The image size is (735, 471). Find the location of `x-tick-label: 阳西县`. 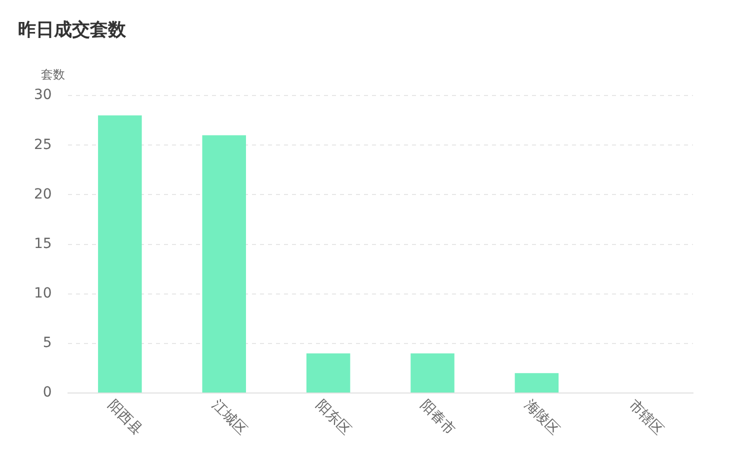

x-tick-label: 阳西县 is located at coordinates (125, 417).